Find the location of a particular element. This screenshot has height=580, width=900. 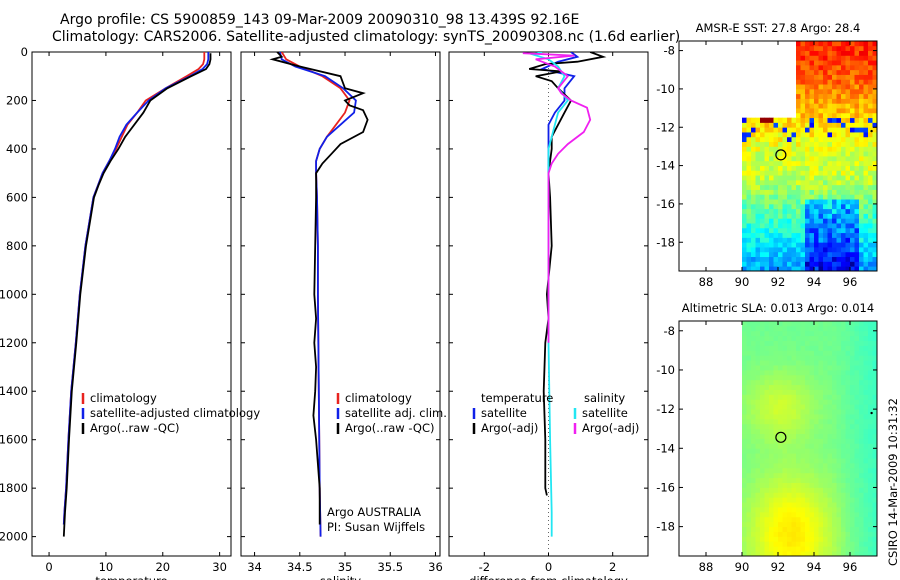

difference-legend-sal-satellite-label: satellite is located at coordinates (605, 413).